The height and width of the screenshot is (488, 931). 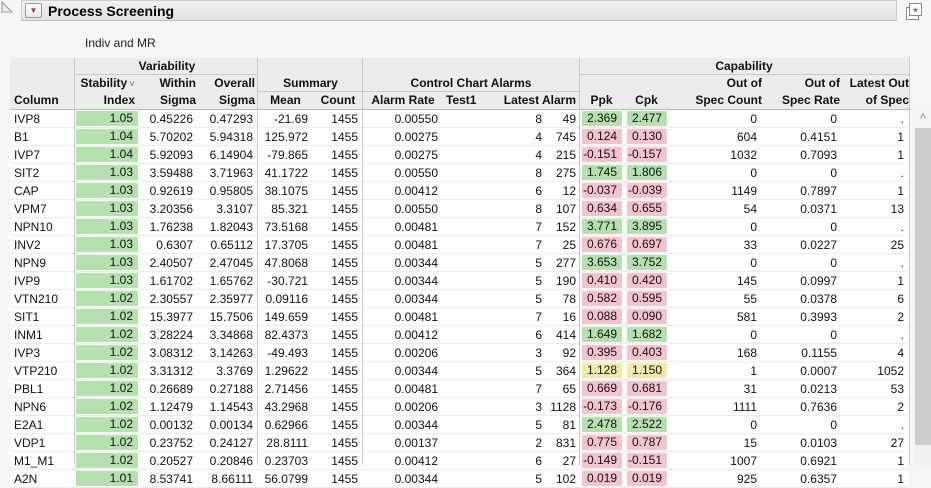 I want to click on alarm-rate-cell: 0.00137, so click(x=403, y=442).